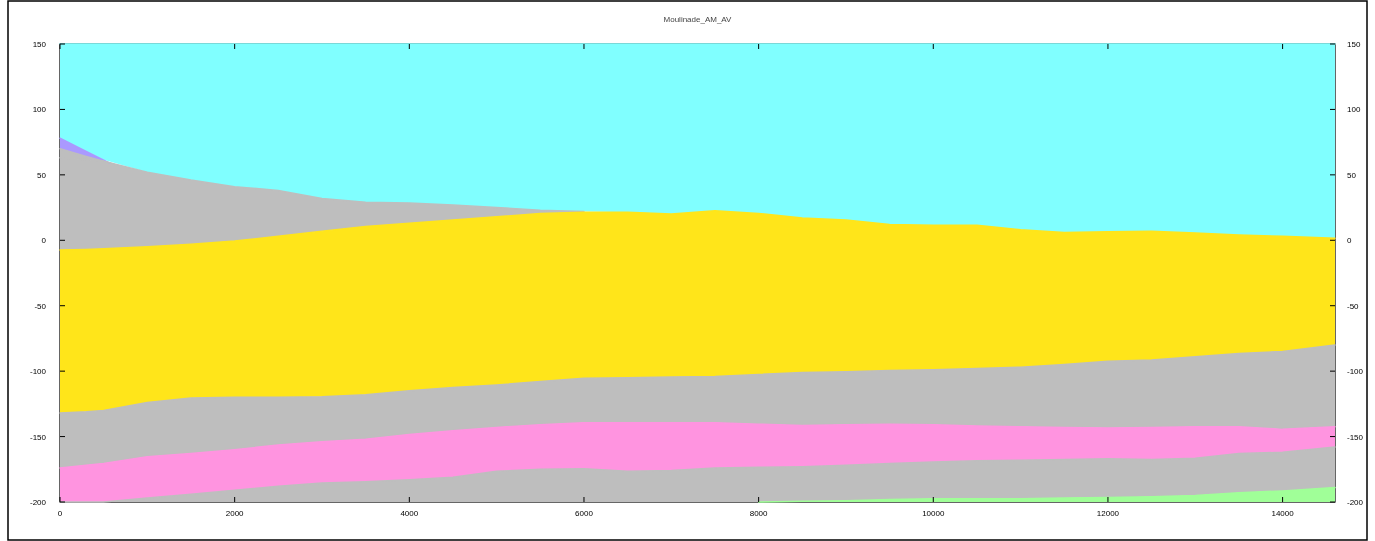 The width and height of the screenshot is (1375, 541). I want to click on y-tick-label: 50, so click(42, 175).